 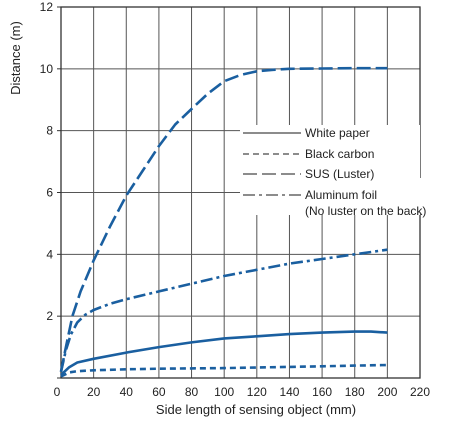 What do you see at coordinates (257, 392) in the screenshot?
I see `x-tick-label: 120` at bounding box center [257, 392].